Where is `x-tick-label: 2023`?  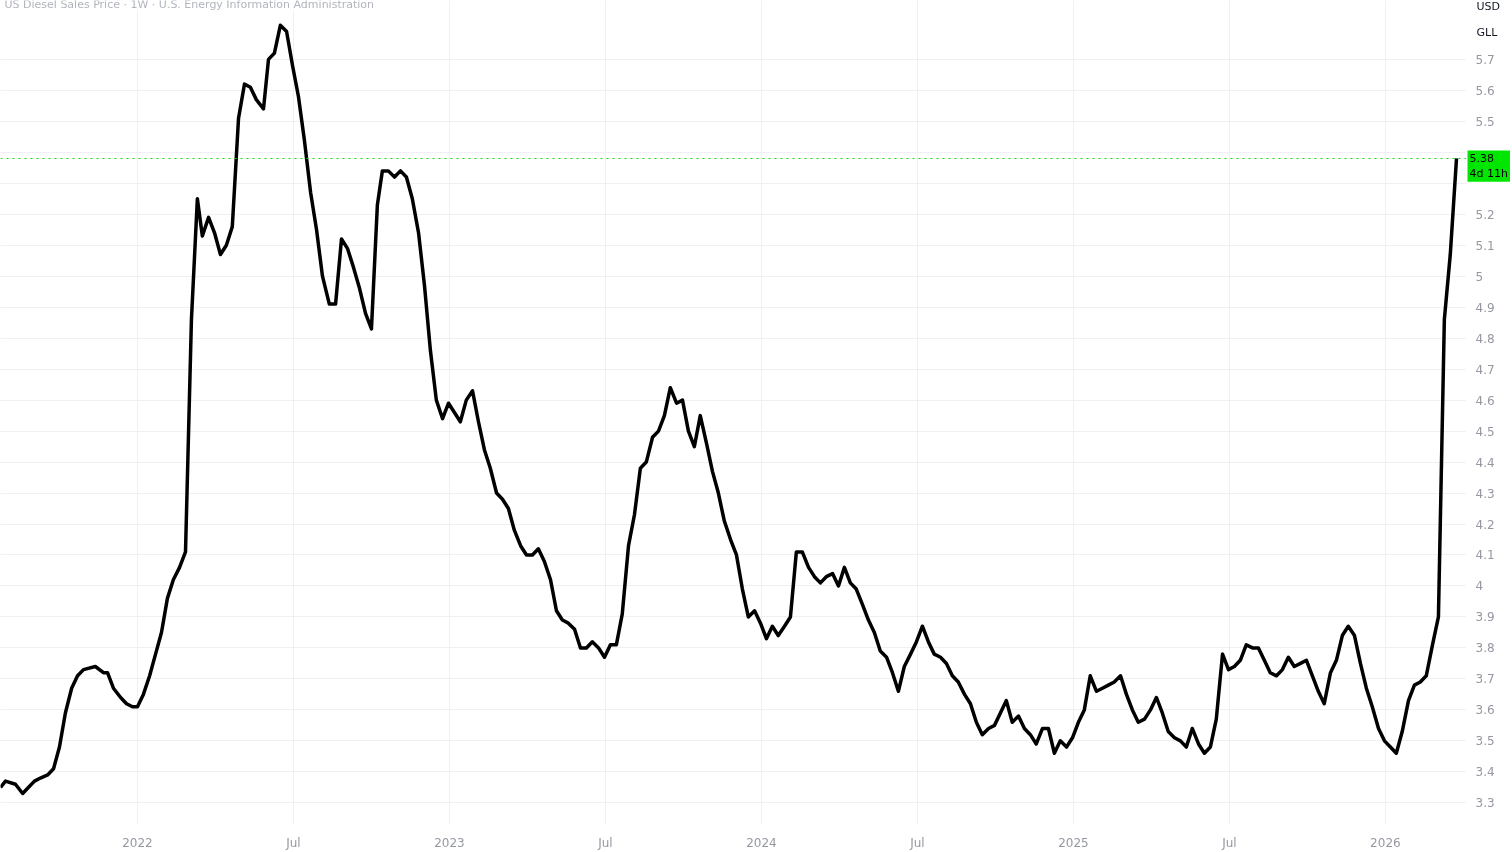
x-tick-label: 2023 is located at coordinates (449, 842).